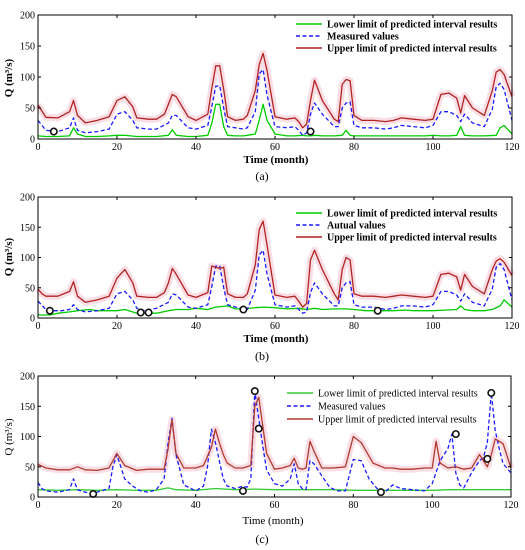  Describe the element at coordinates (275, 326) in the screenshot. I see `xtick-label-b-3: 60` at that location.